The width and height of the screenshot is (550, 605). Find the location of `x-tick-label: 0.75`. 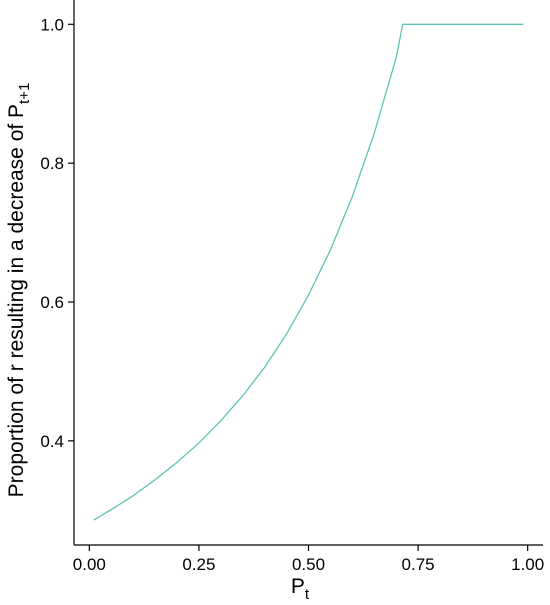

x-tick-label: 0.75 is located at coordinates (418, 564).